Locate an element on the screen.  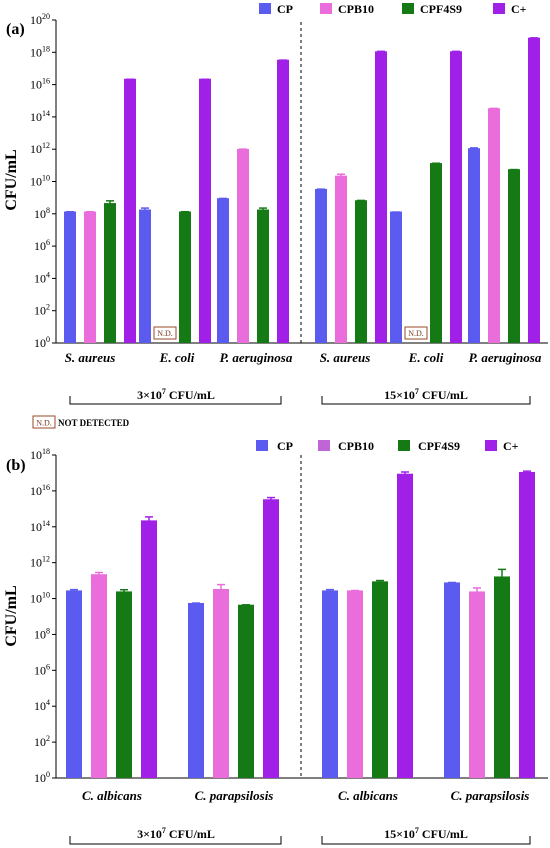
panel-a-legend: CP CPB10 CPF4S9 C+ is located at coordinates (393, 9).